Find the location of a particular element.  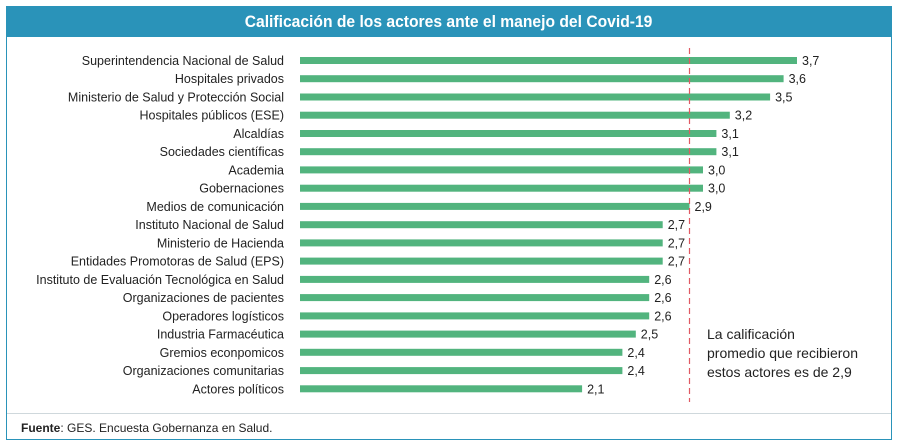

value-label: 3,2 is located at coordinates (743, 116).